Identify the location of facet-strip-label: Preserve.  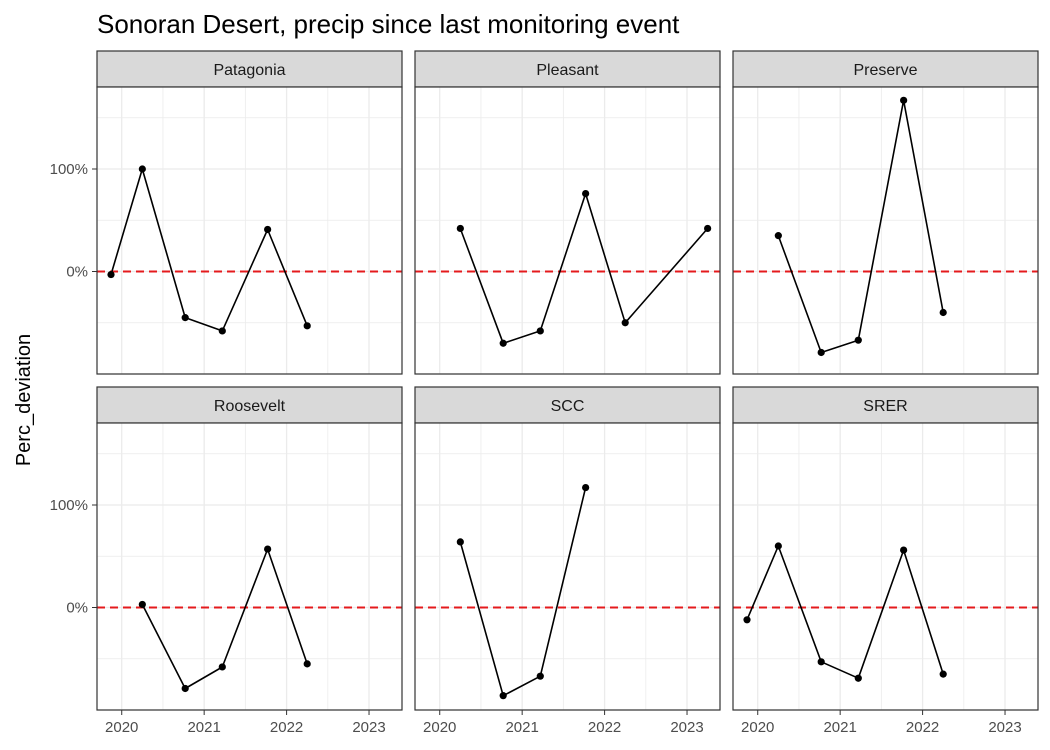
(885, 70).